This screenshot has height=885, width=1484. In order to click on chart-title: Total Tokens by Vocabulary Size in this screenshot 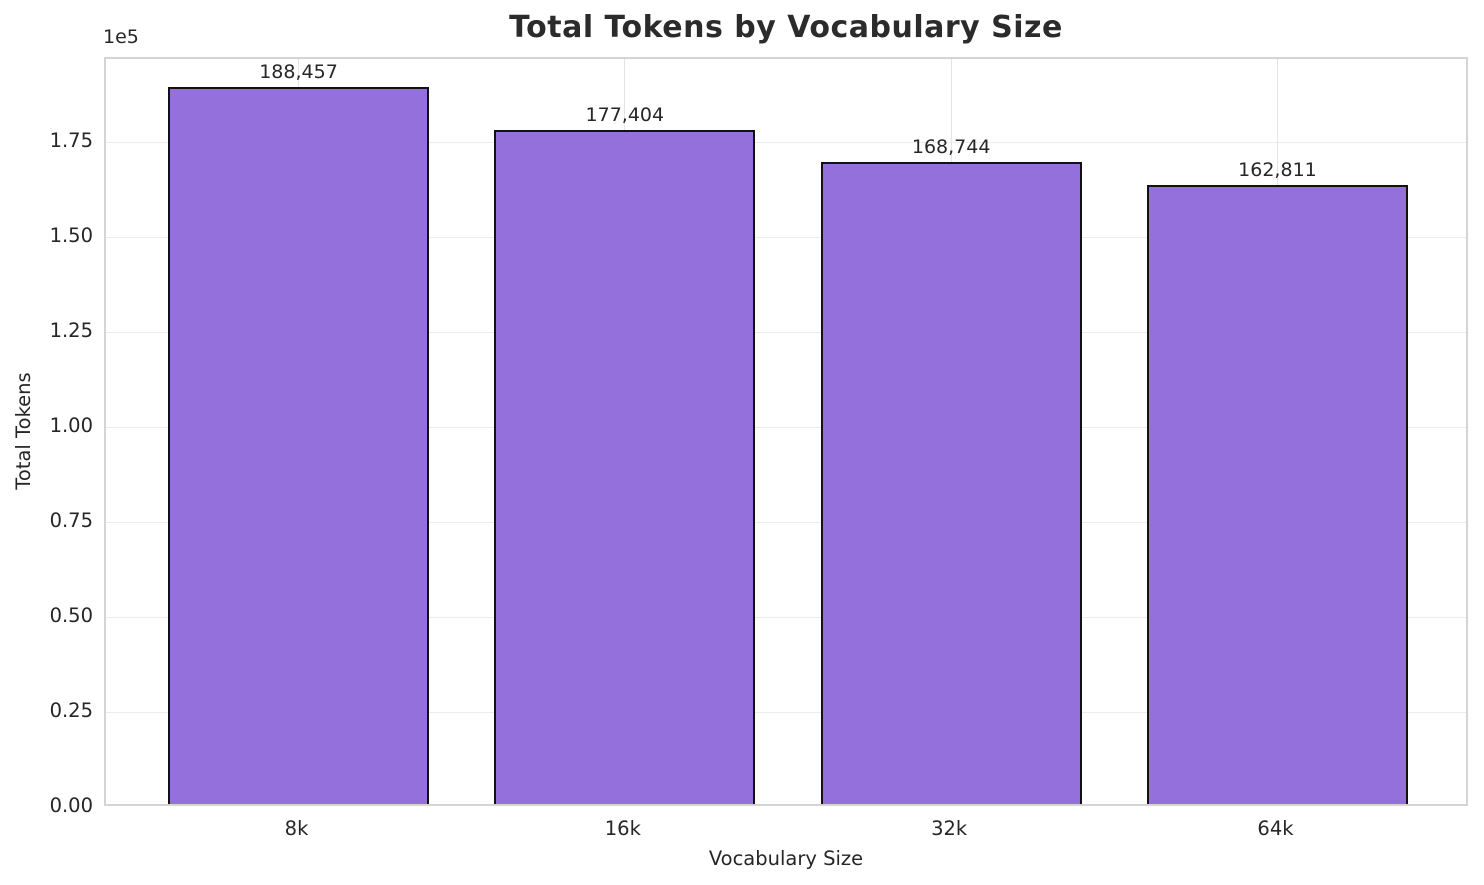, I will do `click(786, 27)`.